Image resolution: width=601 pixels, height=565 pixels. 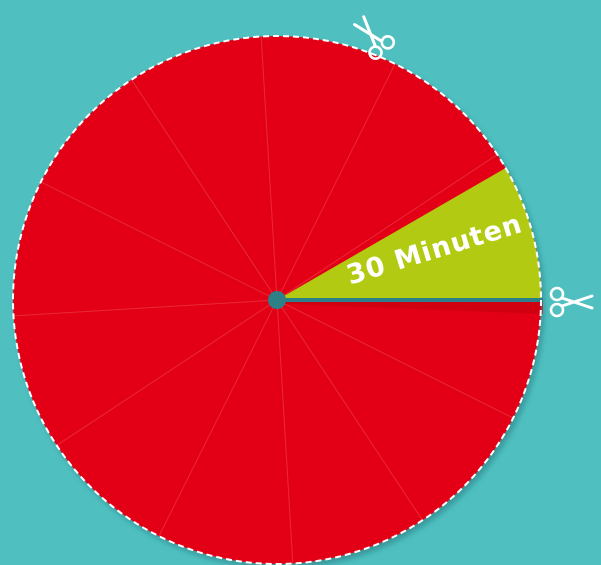 I want to click on center-pin, so click(x=277, y=300).